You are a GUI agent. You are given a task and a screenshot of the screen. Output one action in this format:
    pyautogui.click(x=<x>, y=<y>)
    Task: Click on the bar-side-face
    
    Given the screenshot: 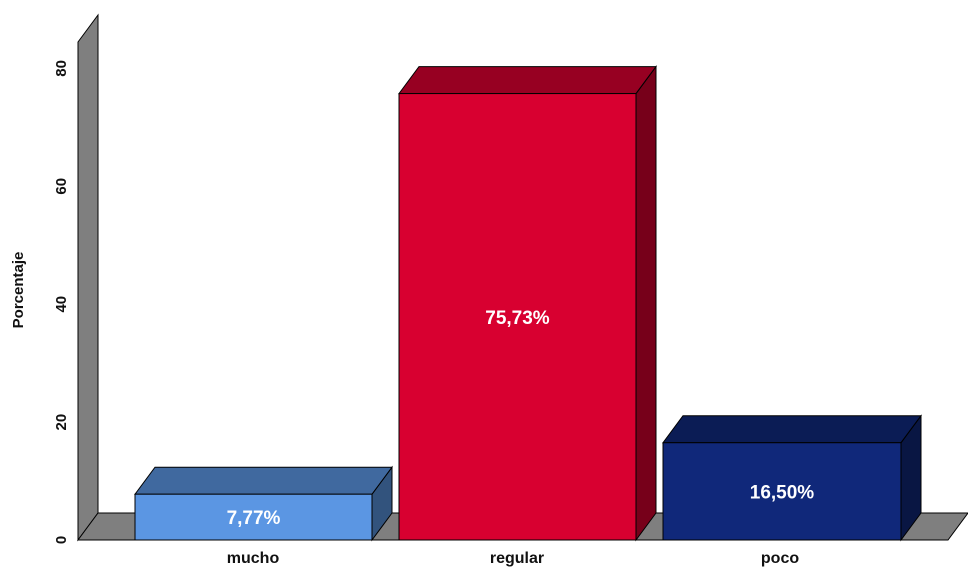 What is the action you would take?
    pyautogui.click(x=646, y=303)
    